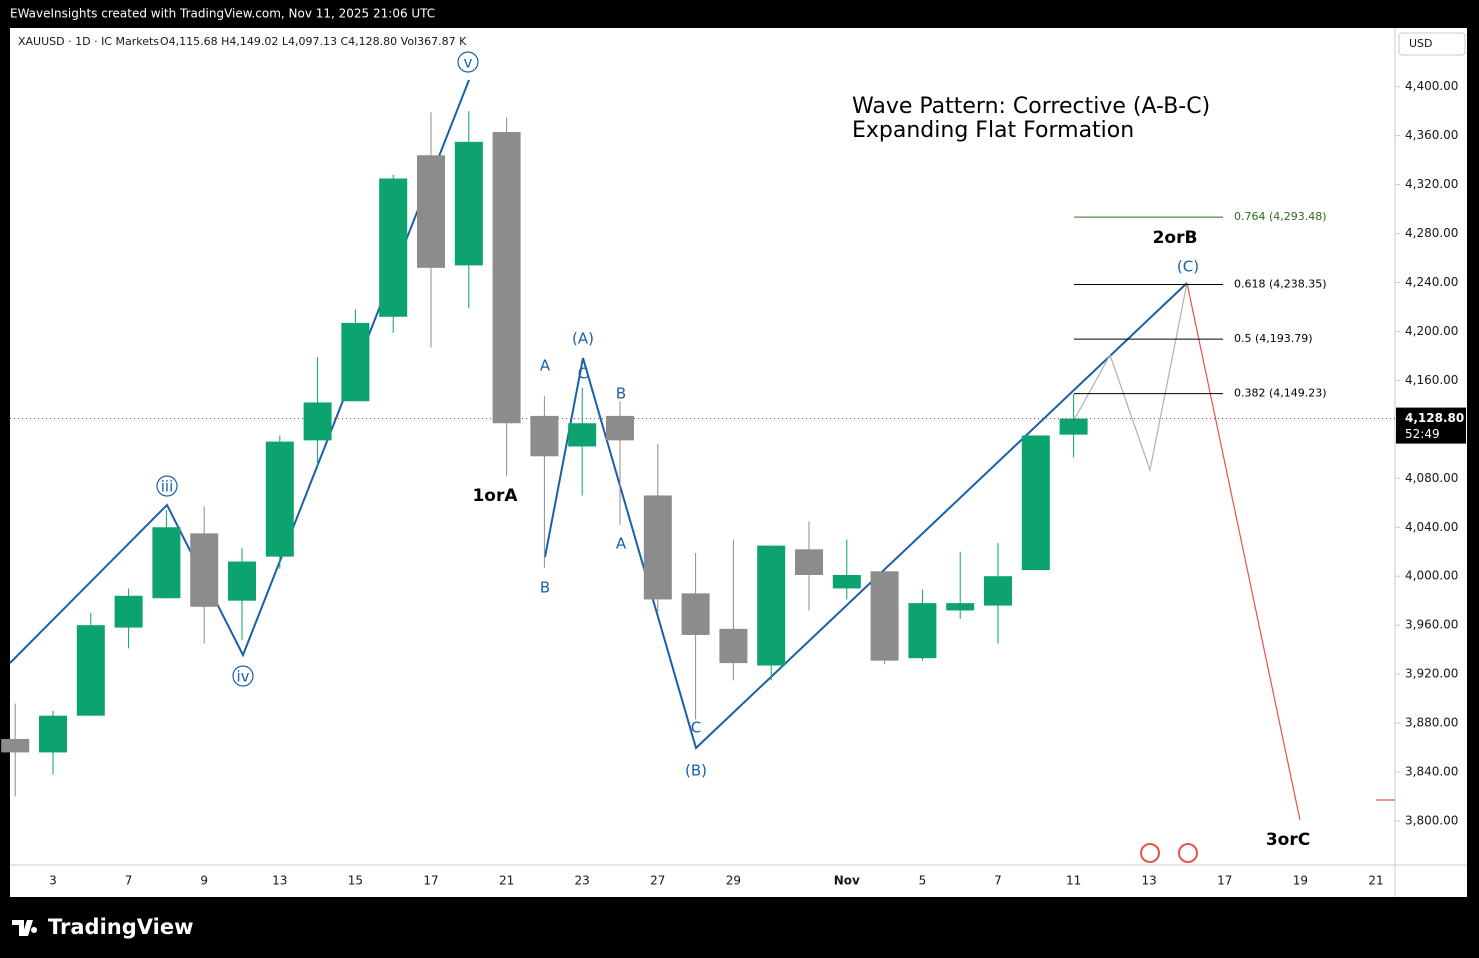  Describe the element at coordinates (1434, 418) in the screenshot. I see `last-price-label: 4,128.80` at that location.